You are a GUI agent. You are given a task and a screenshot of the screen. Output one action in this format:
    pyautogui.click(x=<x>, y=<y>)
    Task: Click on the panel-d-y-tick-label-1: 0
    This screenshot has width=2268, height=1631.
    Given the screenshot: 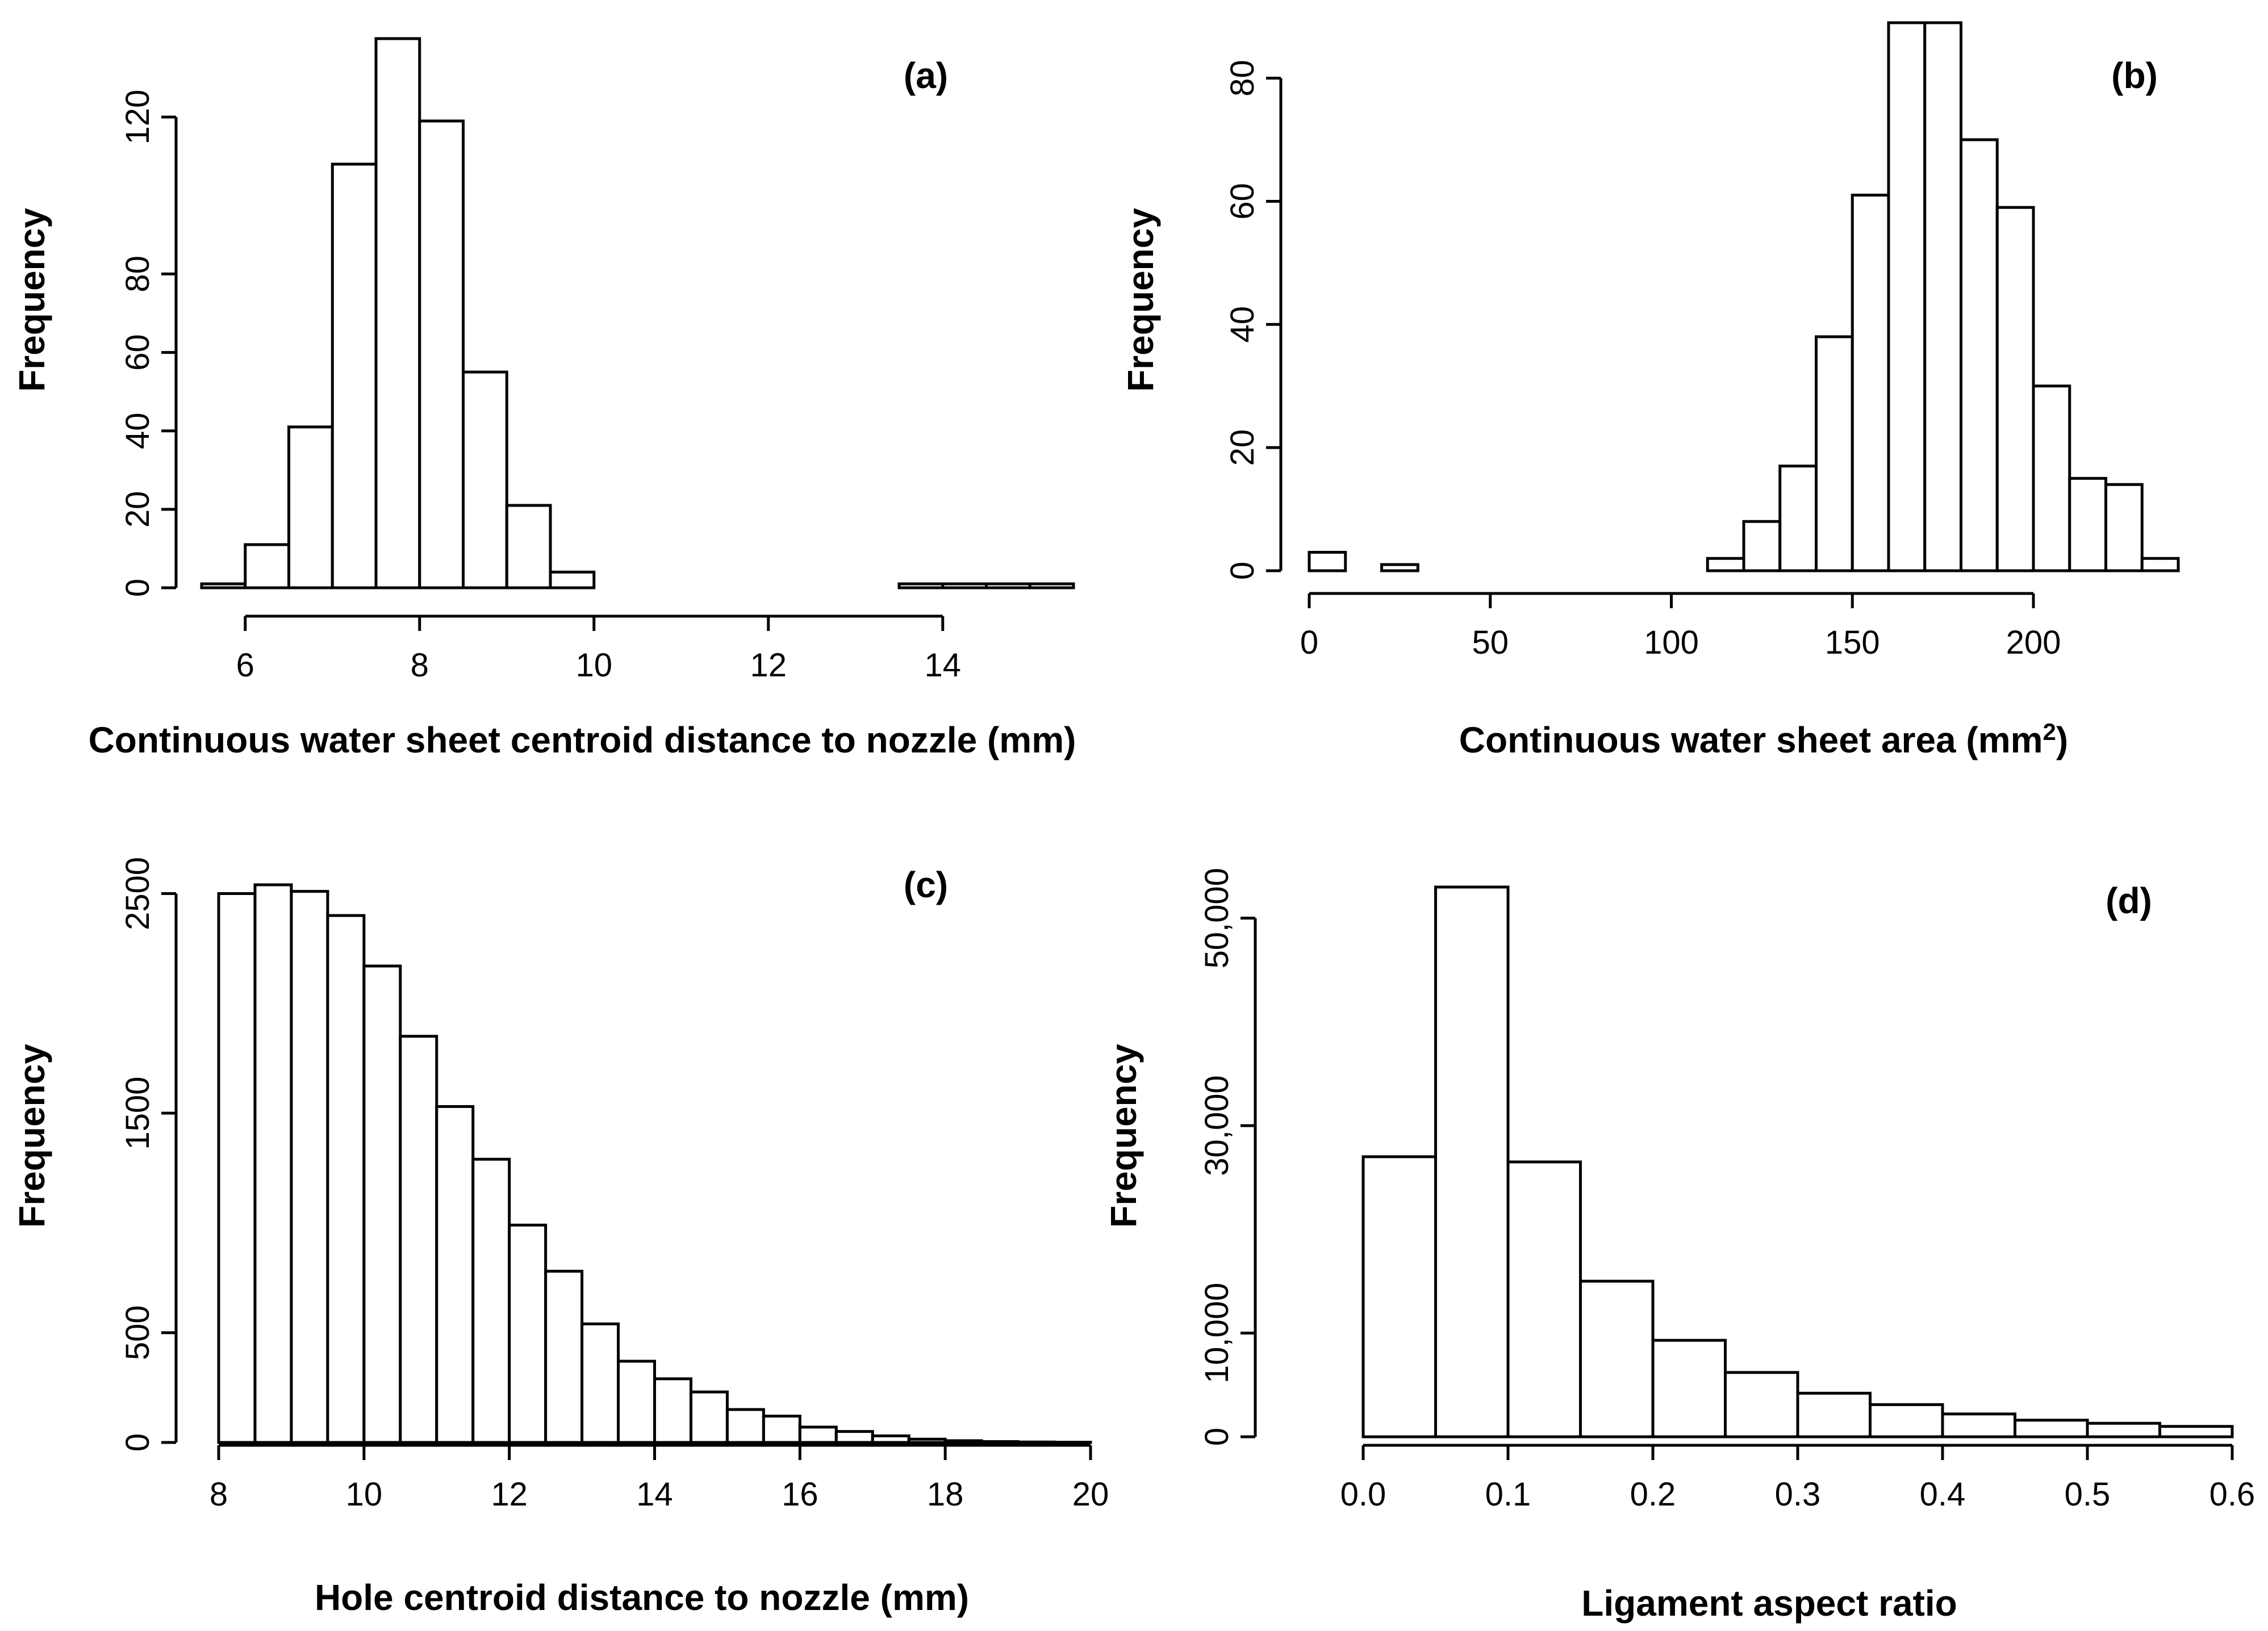 What is the action you would take?
    pyautogui.click(x=1216, y=1437)
    